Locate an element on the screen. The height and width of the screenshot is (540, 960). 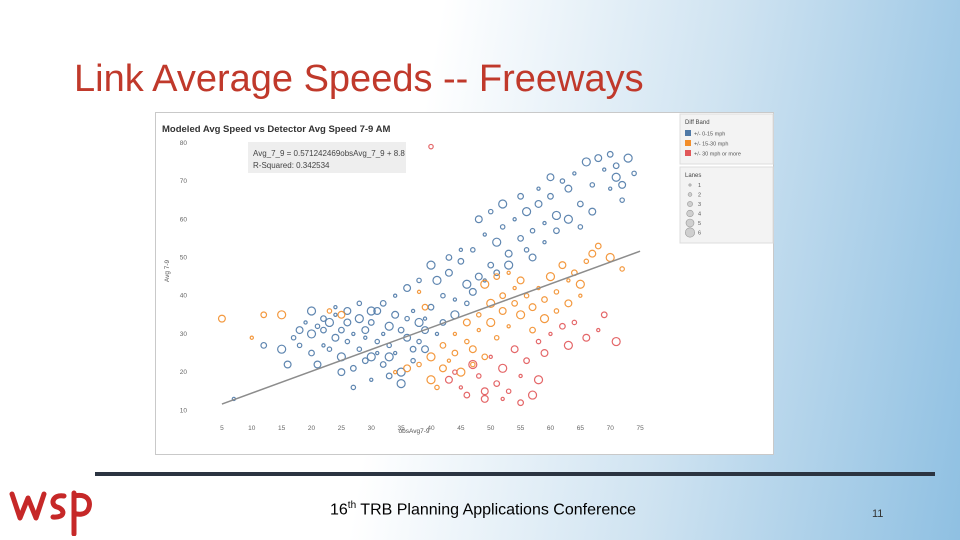
y-tick-label: 60 is located at coordinates (184, 219).